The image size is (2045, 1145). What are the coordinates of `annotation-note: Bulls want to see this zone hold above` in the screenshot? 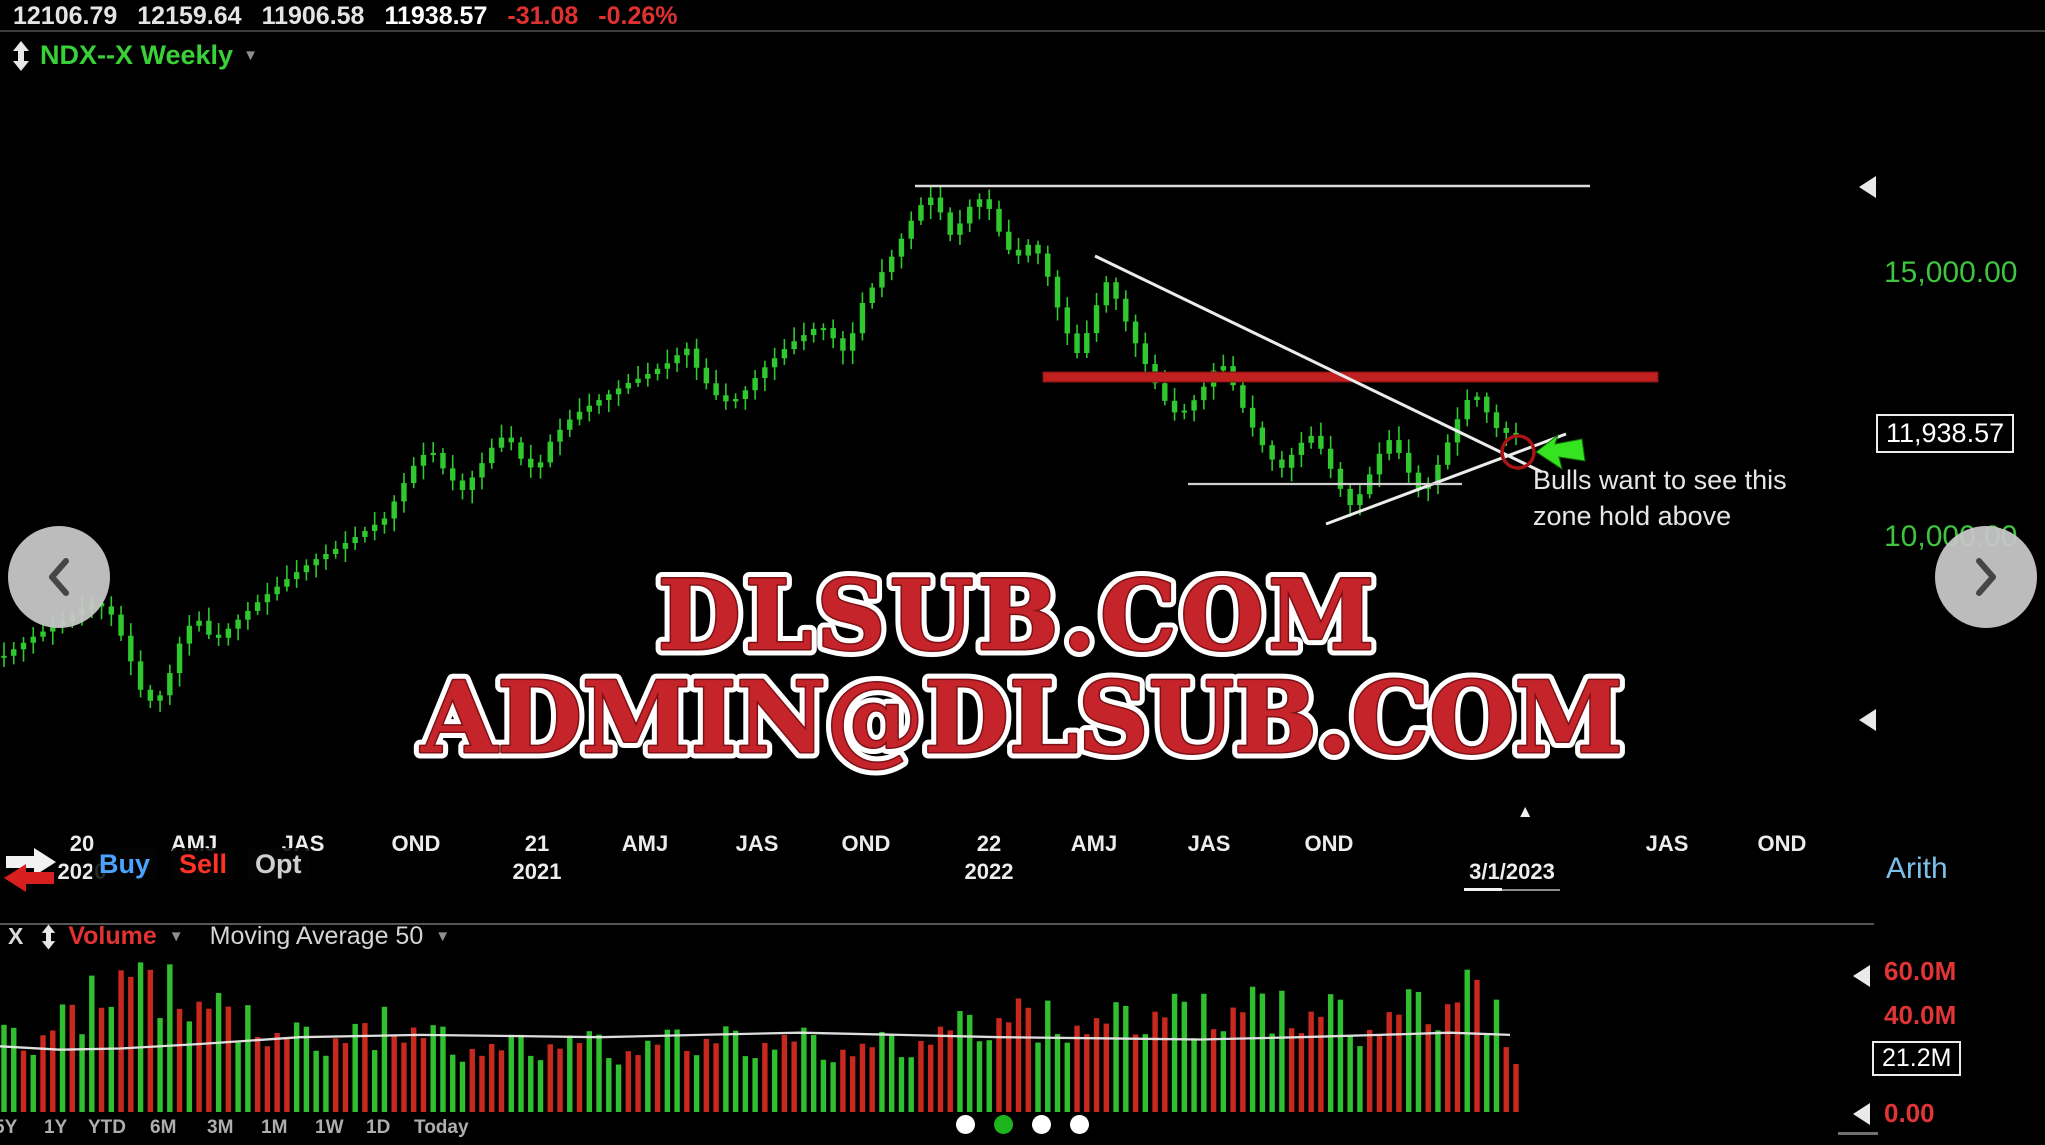 It's located at (1660, 498).